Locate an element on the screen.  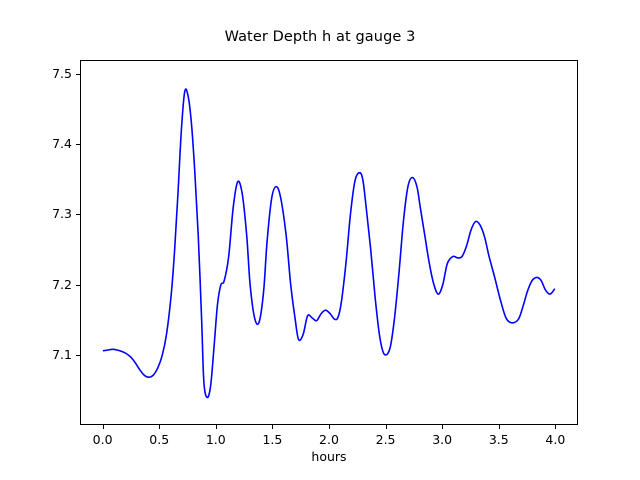
y-tick-label: 7.4 is located at coordinates (62, 144).